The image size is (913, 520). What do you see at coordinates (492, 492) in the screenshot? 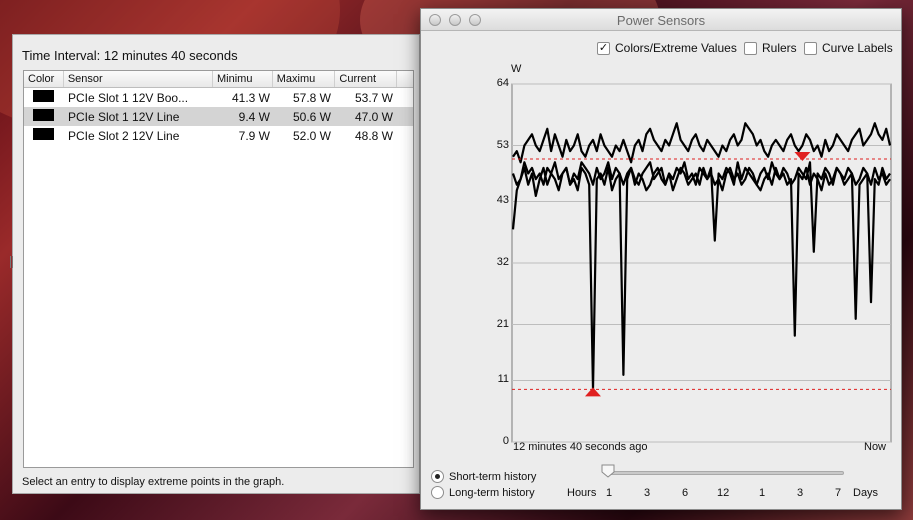
I see `long-term-label: Long-term history` at bounding box center [492, 492].